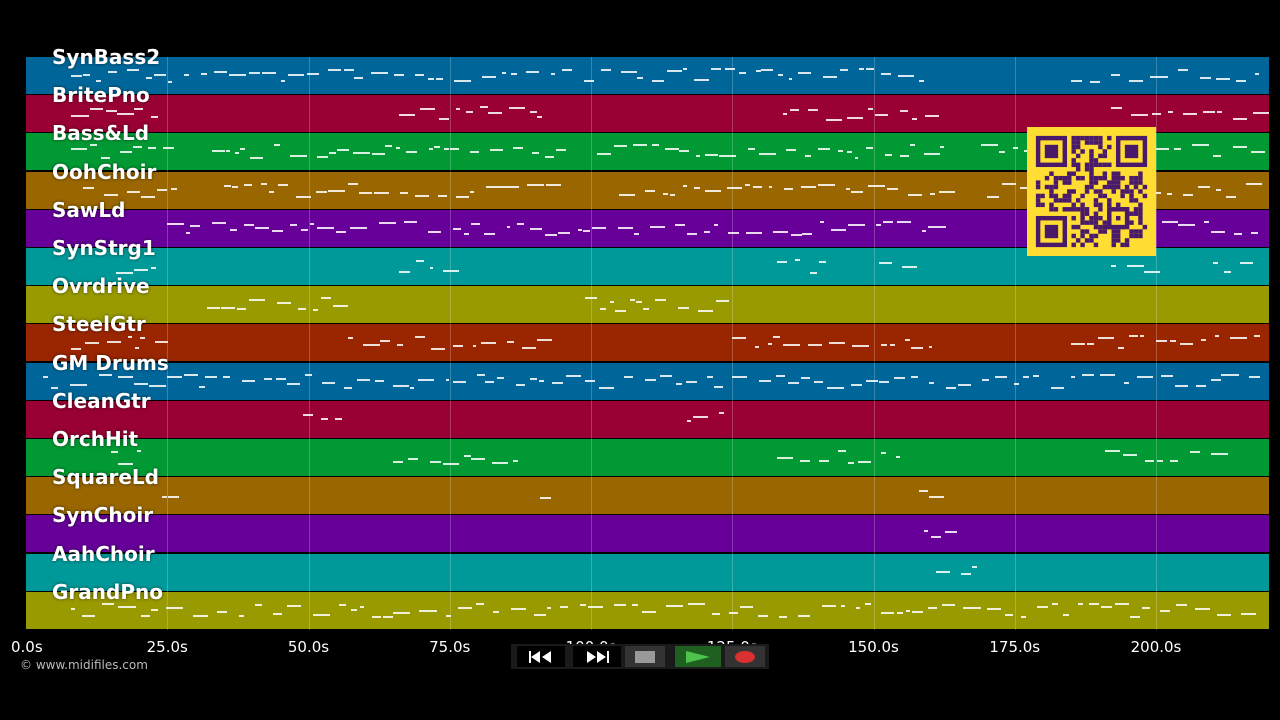 The width and height of the screenshot is (1280, 720). I want to click on play-button, so click(698, 656).